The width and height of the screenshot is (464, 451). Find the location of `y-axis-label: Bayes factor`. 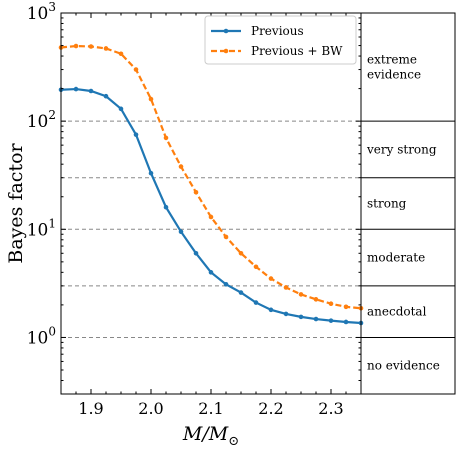

y-axis-label: Bayes factor is located at coordinates (16, 202).